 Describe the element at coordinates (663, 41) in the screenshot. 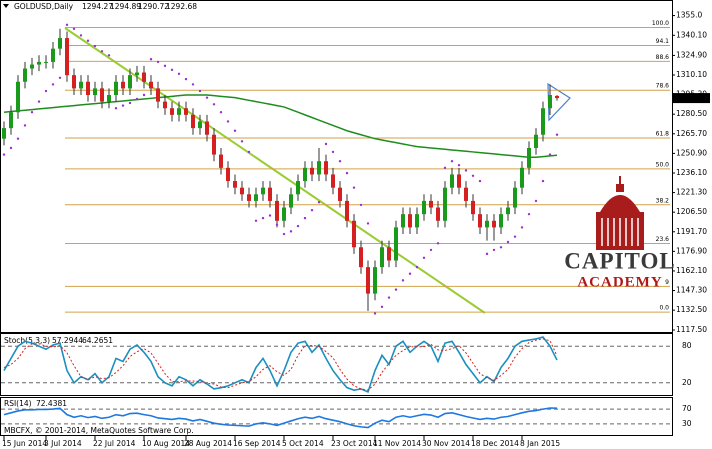

I see `fib-label: 94.1` at that location.